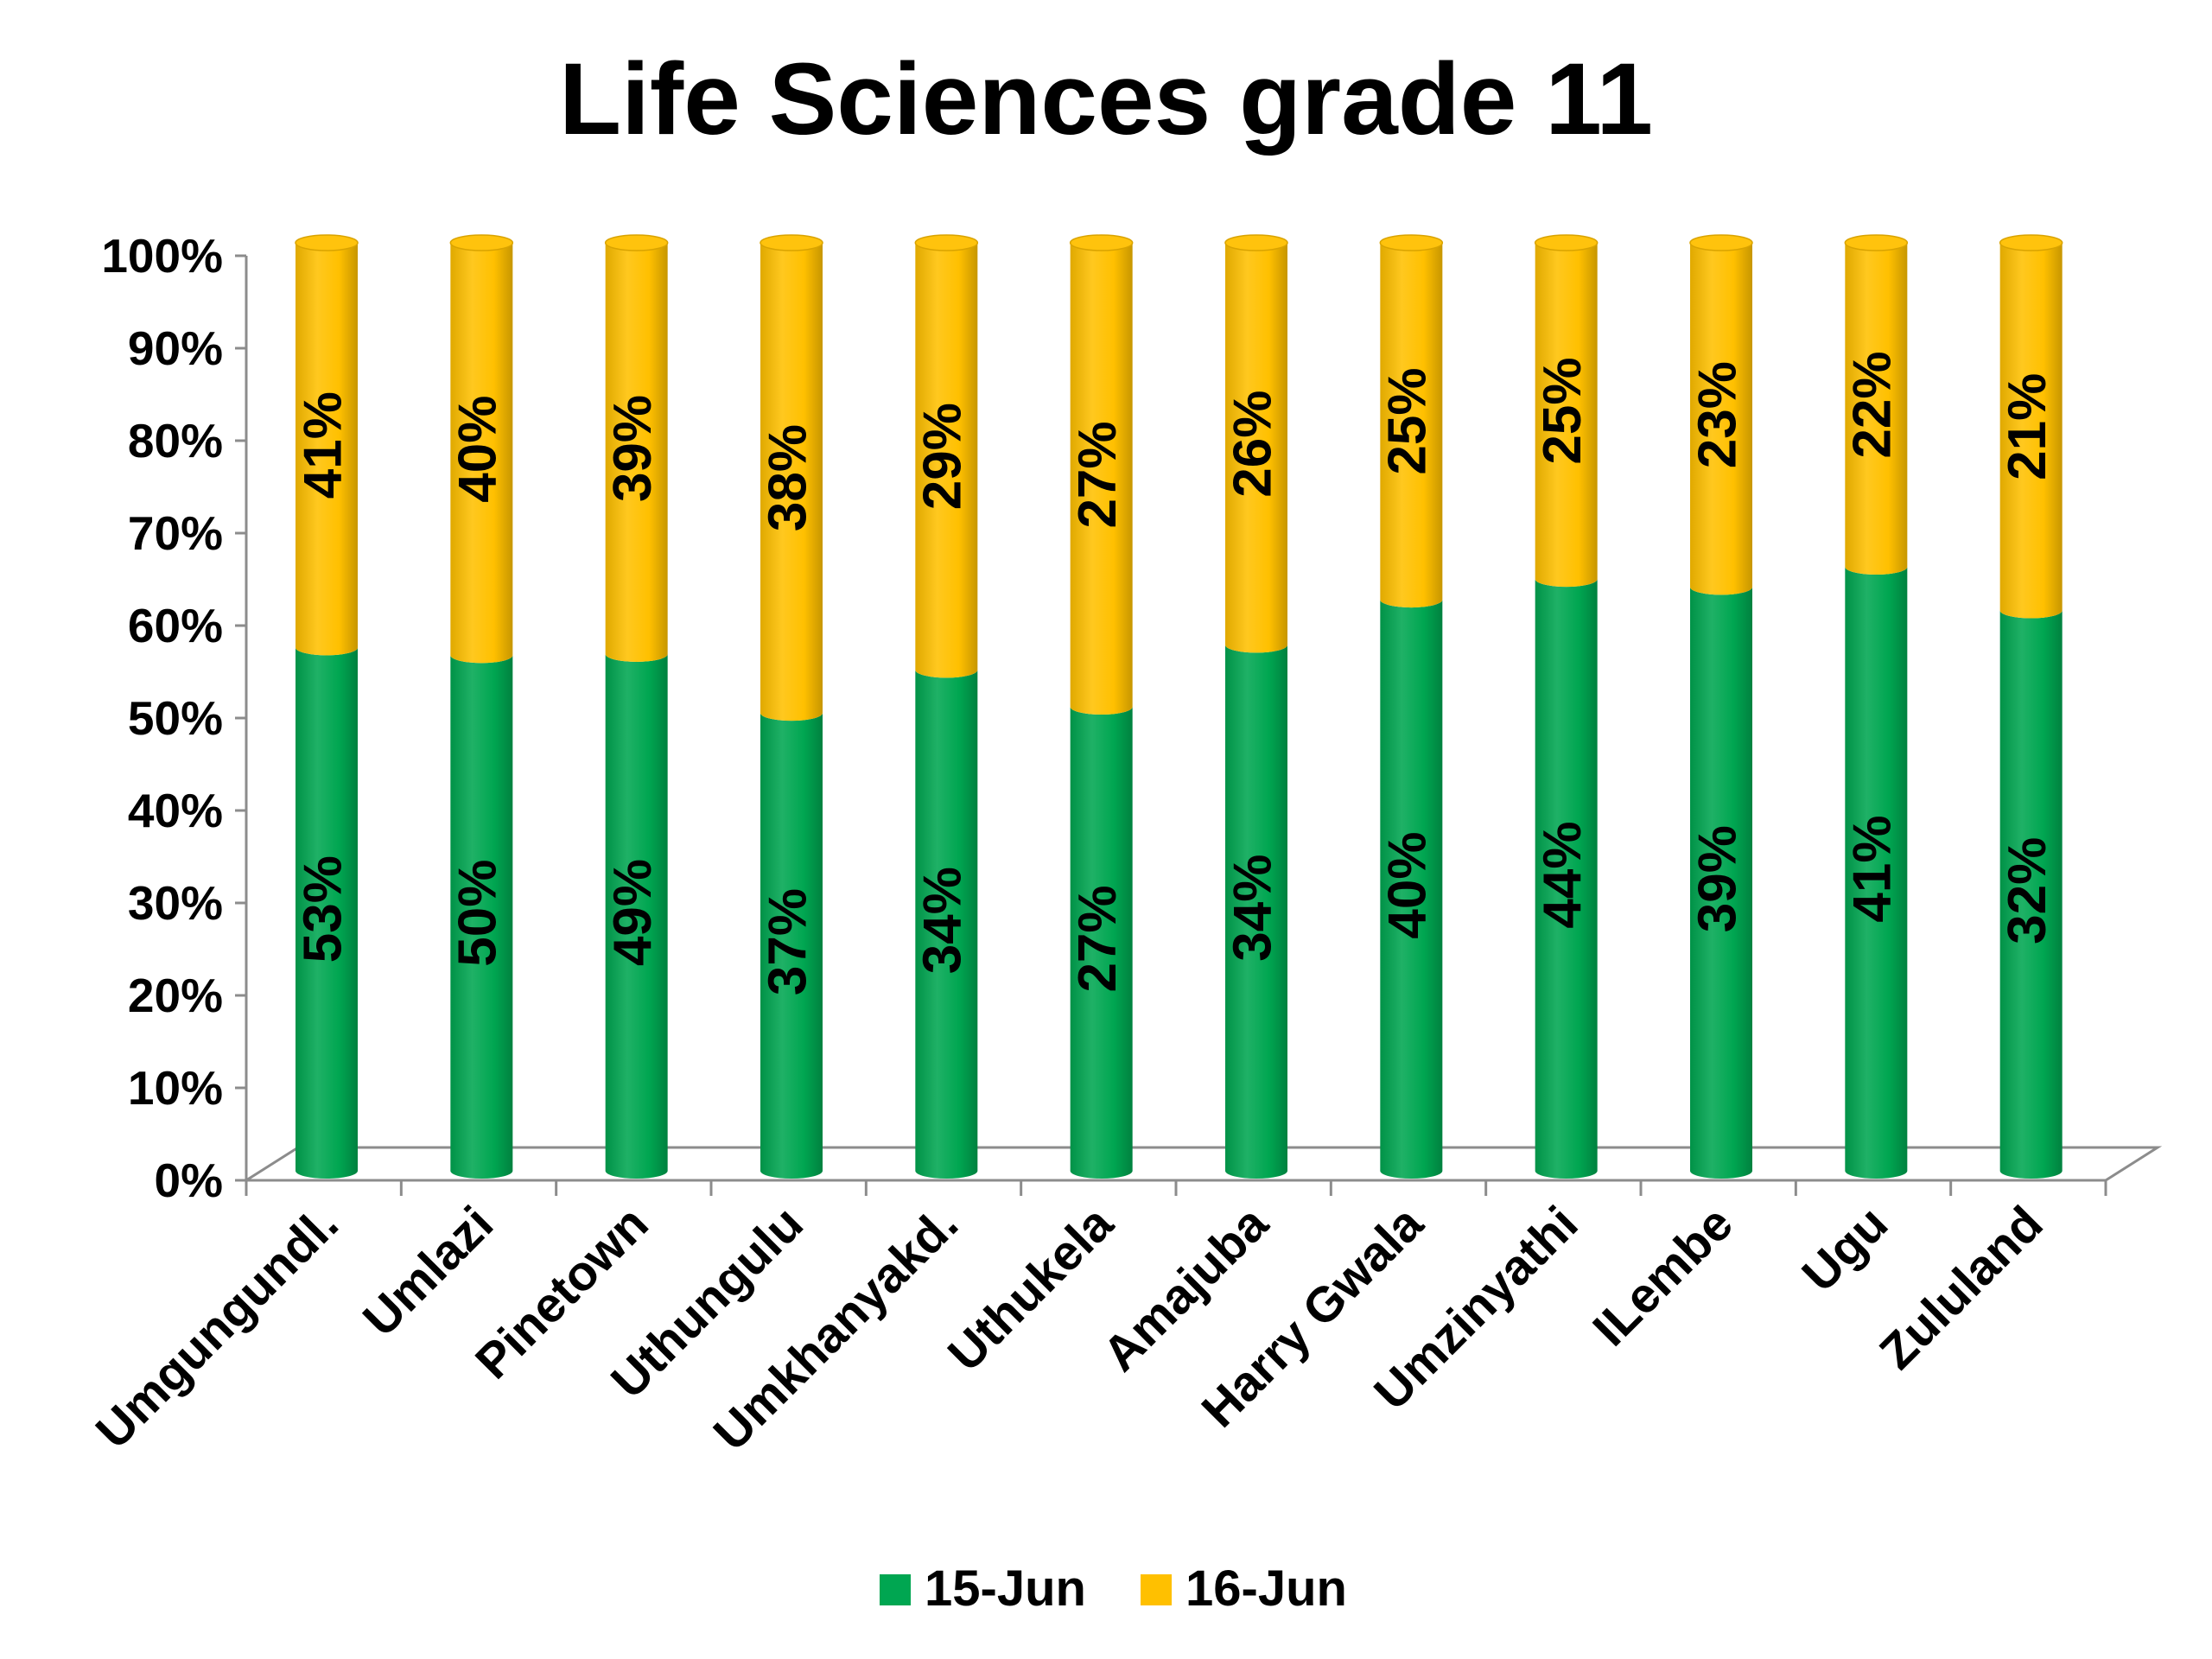 This screenshot has height=1659, width=2212. Describe the element at coordinates (478, 450) in the screenshot. I see `data-label: 40%` at that location.